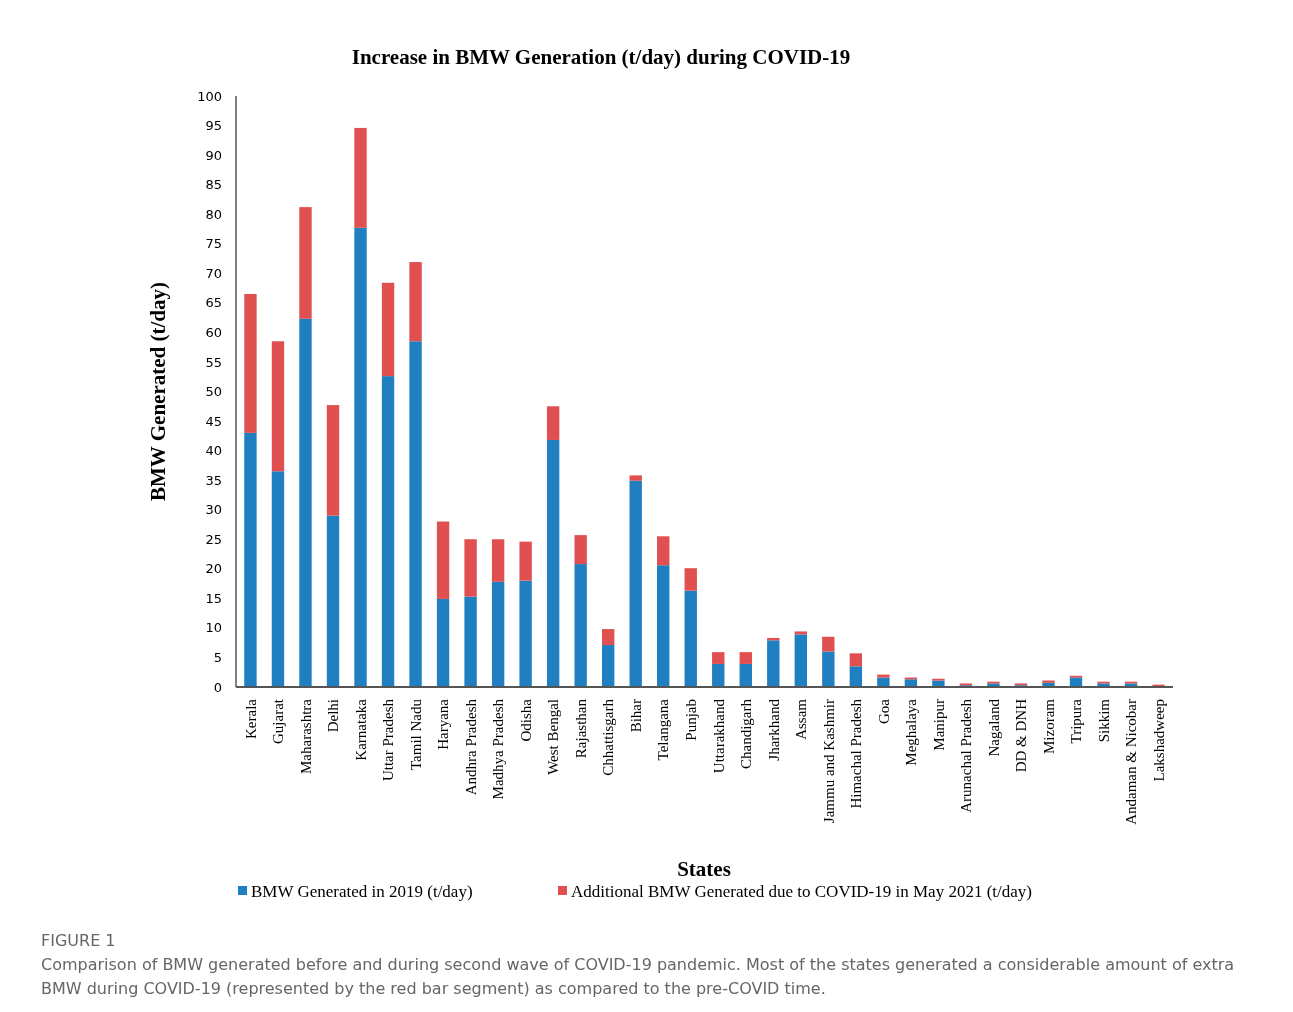 This screenshot has height=1012, width=1293. I want to click on x-tick-label: Tripura, so click(1076, 721).